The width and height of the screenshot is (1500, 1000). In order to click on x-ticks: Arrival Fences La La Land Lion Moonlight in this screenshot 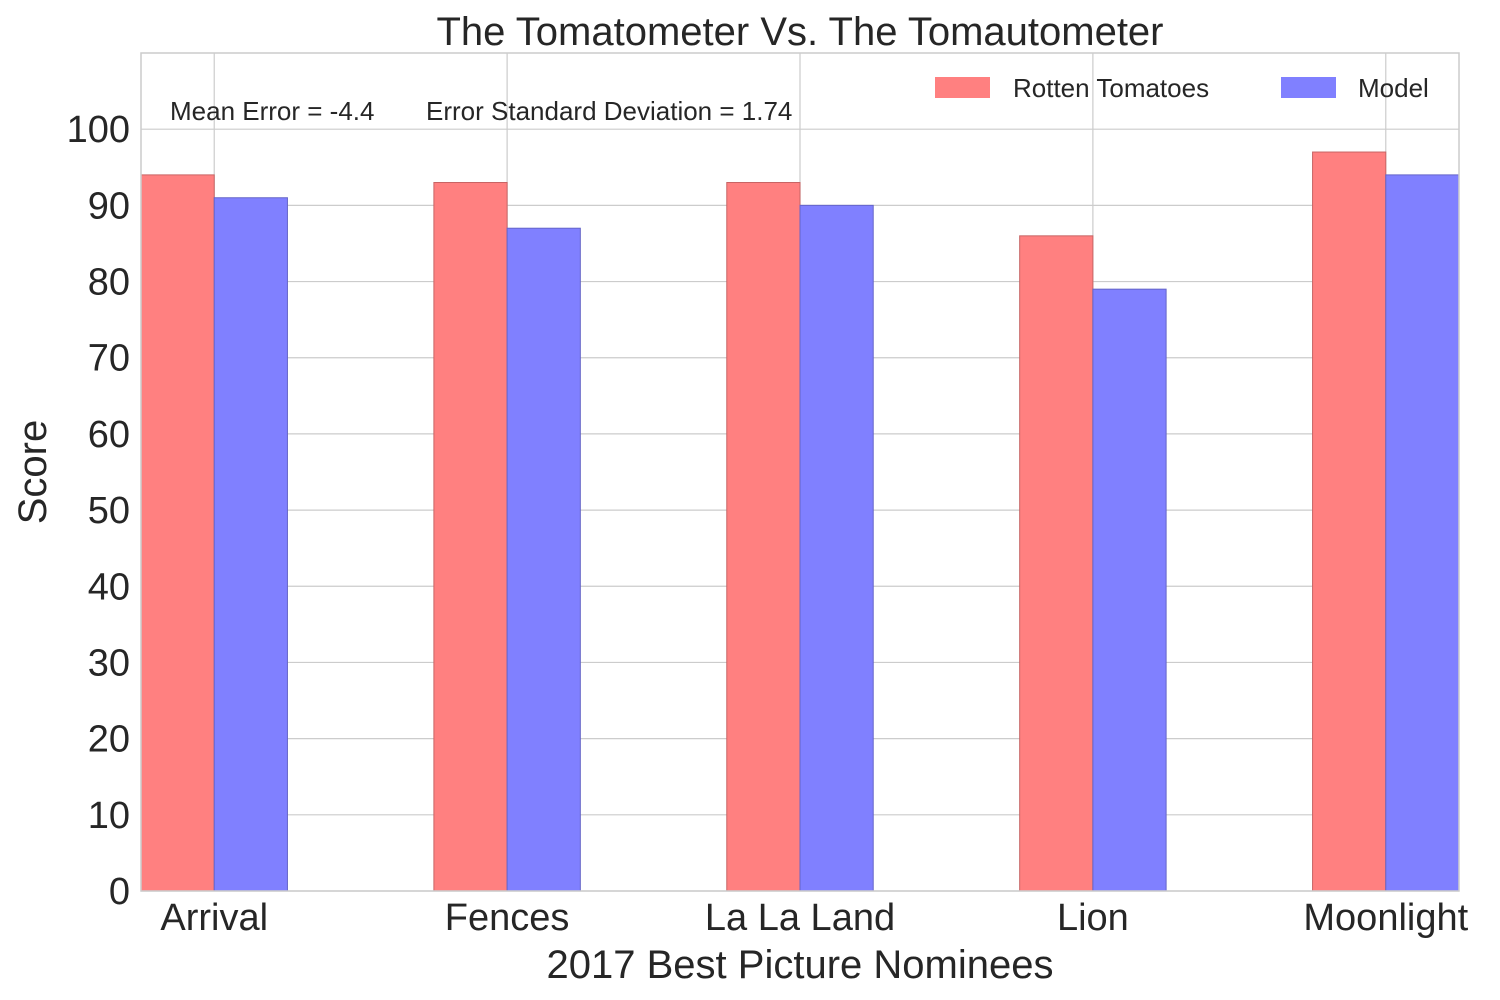, I will do `click(814, 918)`.